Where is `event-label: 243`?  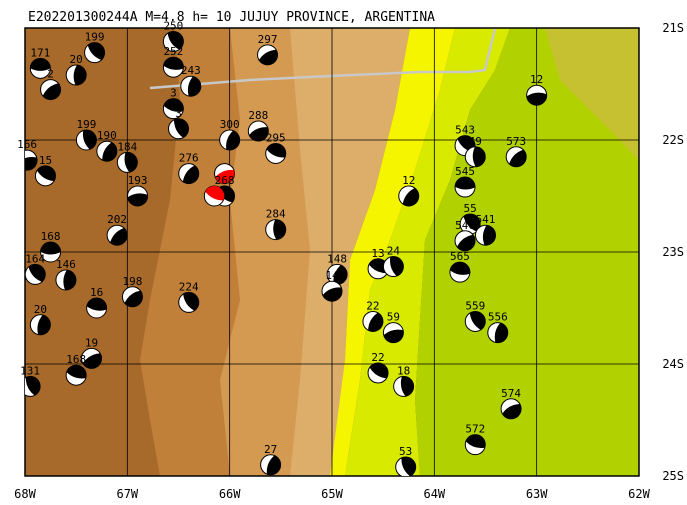 event-label: 243 is located at coordinates (191, 70).